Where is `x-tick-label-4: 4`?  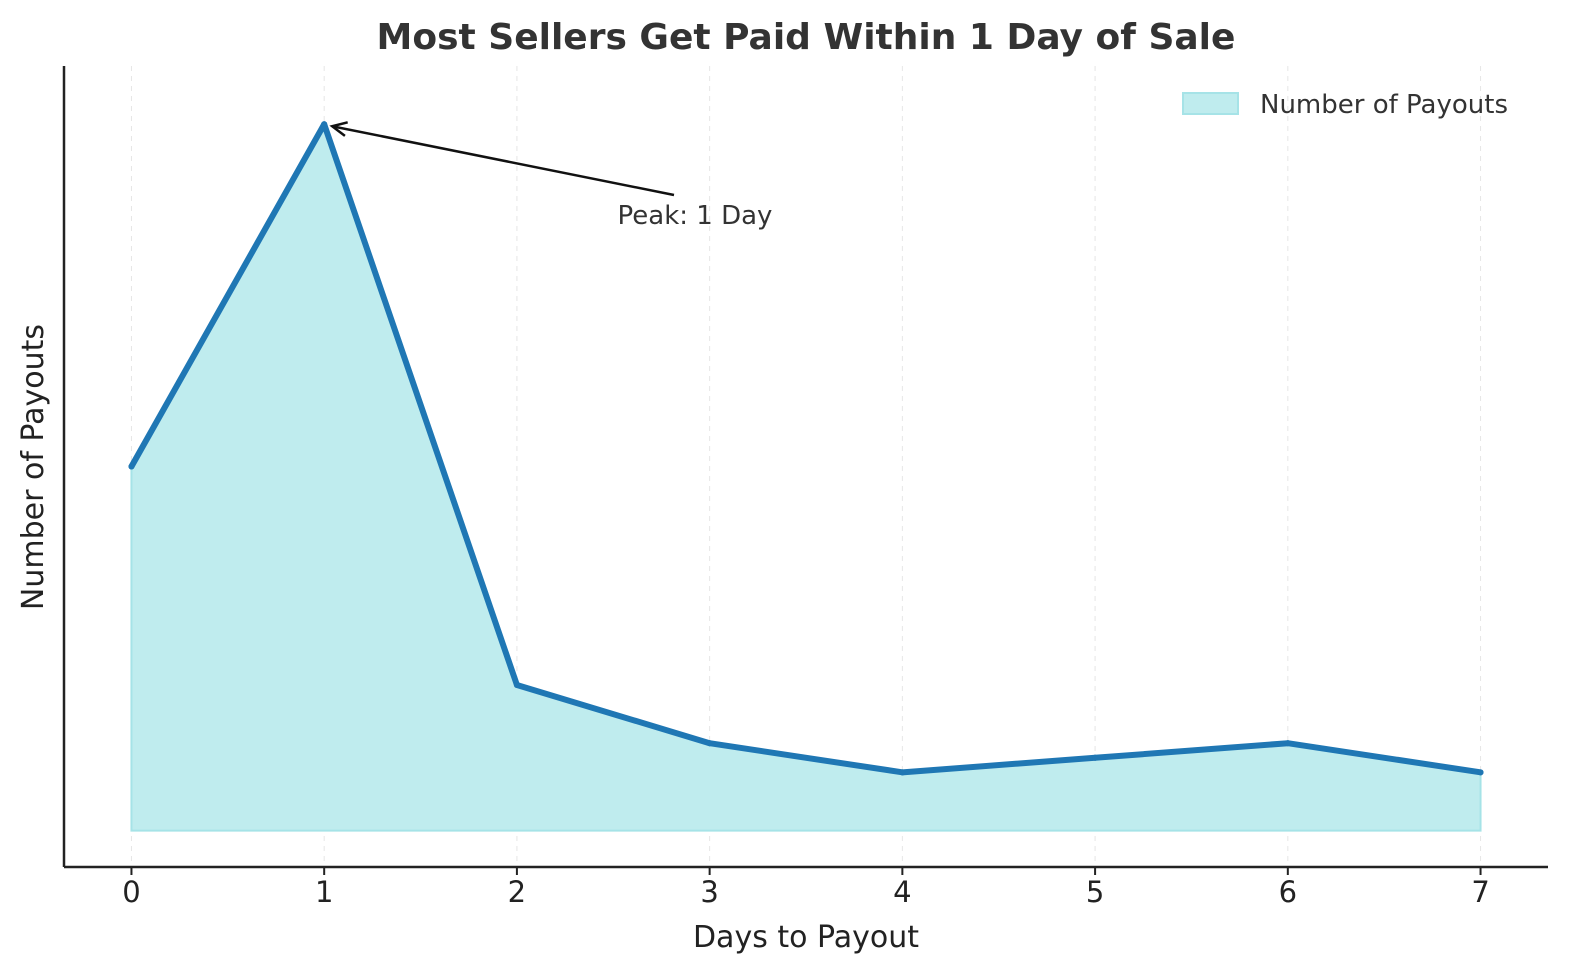
x-tick-label-4: 4 is located at coordinates (902, 892).